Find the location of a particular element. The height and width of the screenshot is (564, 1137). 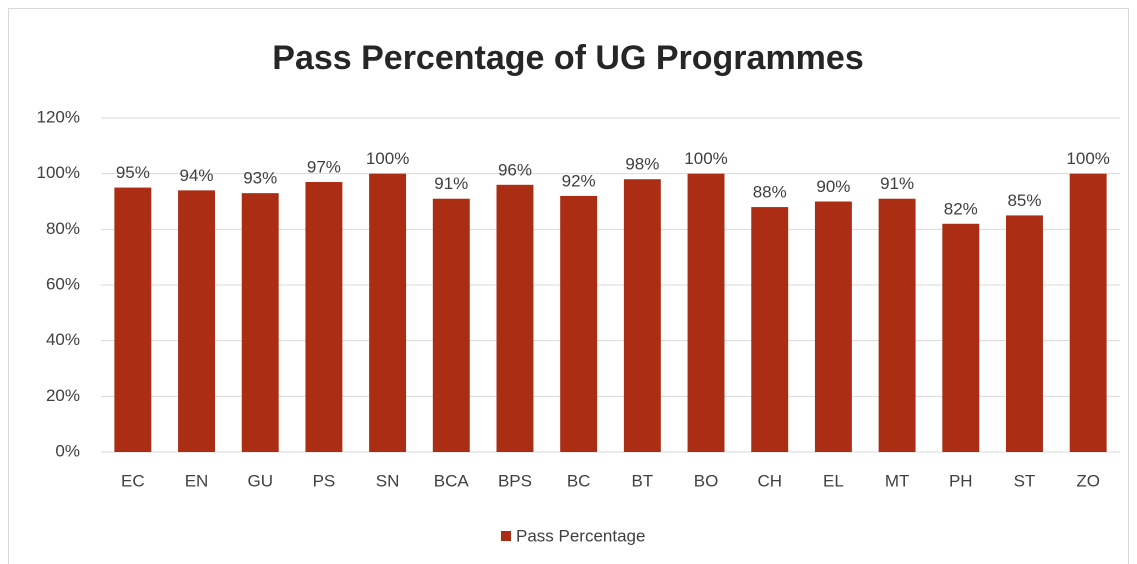

x-tick-label: BCA is located at coordinates (452, 480).